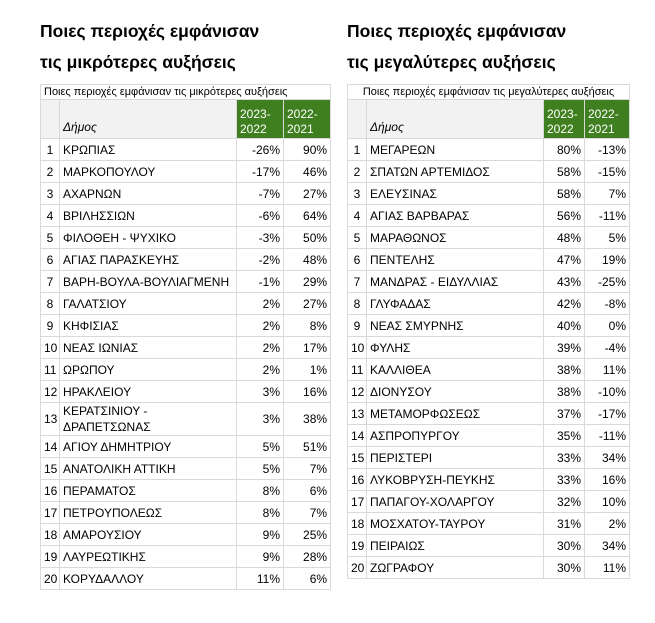  What do you see at coordinates (50, 556) in the screenshot?
I see `rank-cell: 19` at bounding box center [50, 556].